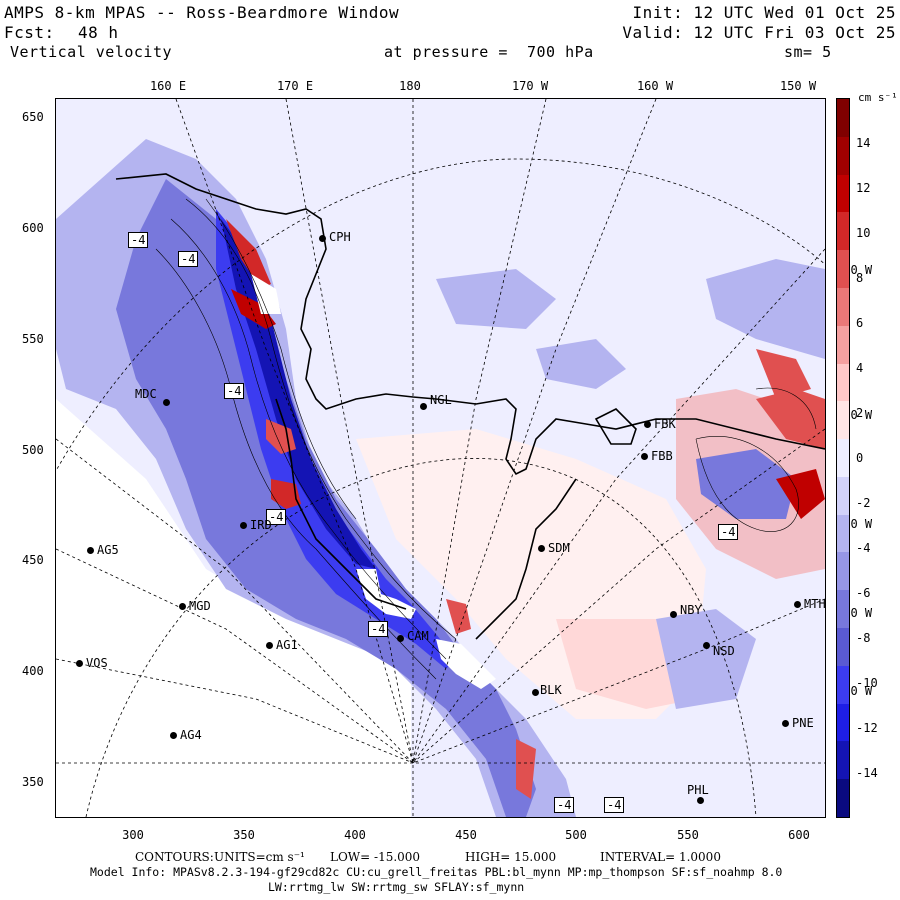  Describe the element at coordinates (867, 728) in the screenshot. I see `colorbar-tick-label: -12` at that location.